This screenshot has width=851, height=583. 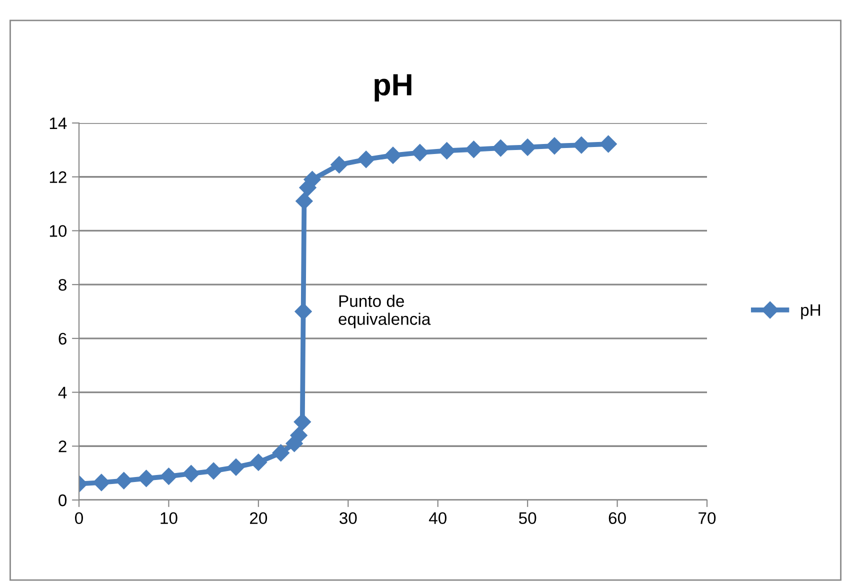 I want to click on x-tick-label: 70, so click(x=707, y=518).